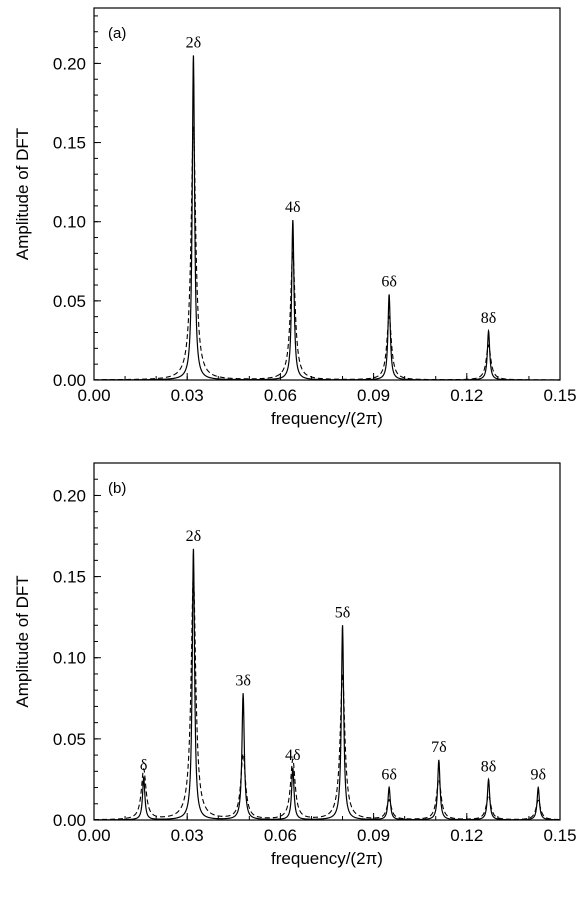 This screenshot has width=585, height=905. Describe the element at coordinates (243, 680) in the screenshot. I see `peak-label: 3δ` at that location.